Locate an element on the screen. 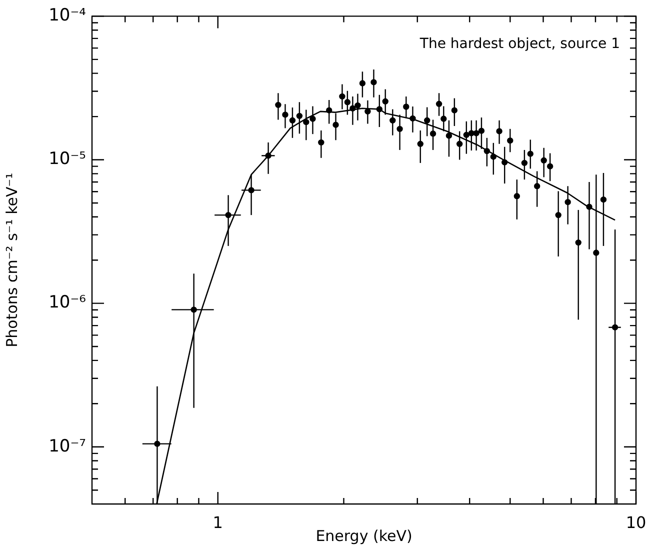 This screenshot has height=554, width=661. x-tick-label: 10 is located at coordinates (636, 522).